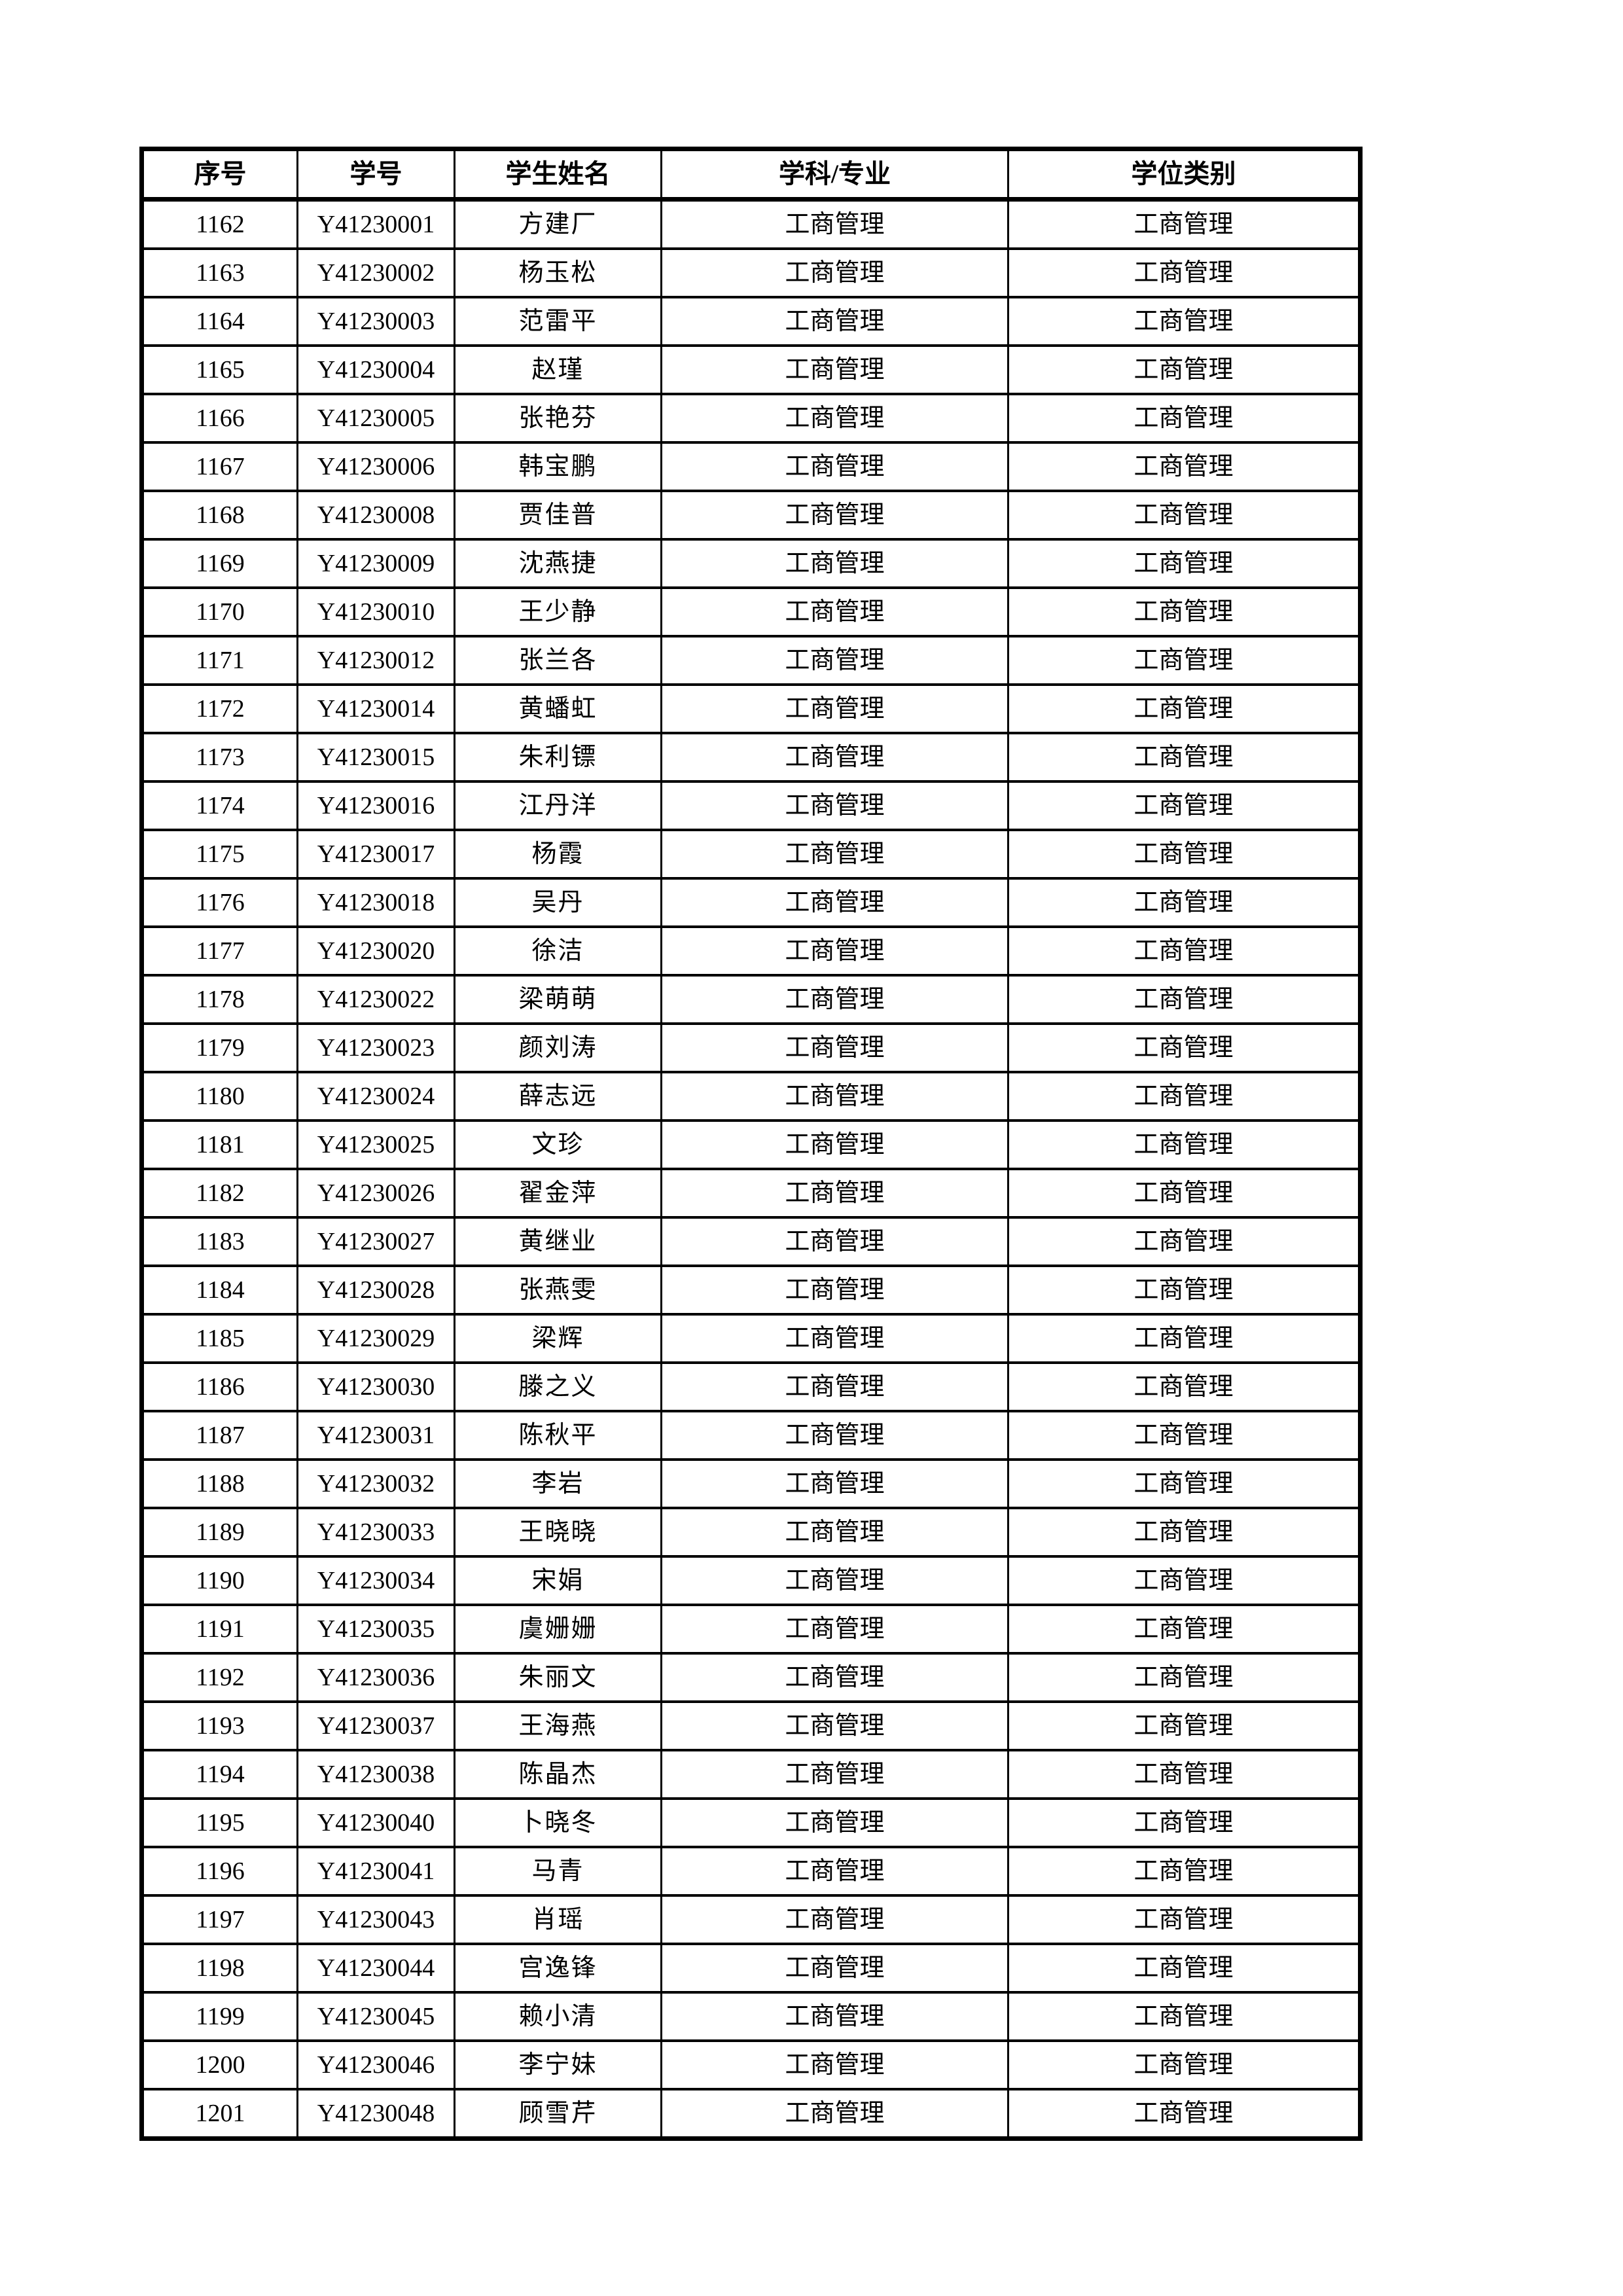 The width and height of the screenshot is (1623, 2296). Describe the element at coordinates (835, 174) in the screenshot. I see `header-major: 学科/专业` at that location.